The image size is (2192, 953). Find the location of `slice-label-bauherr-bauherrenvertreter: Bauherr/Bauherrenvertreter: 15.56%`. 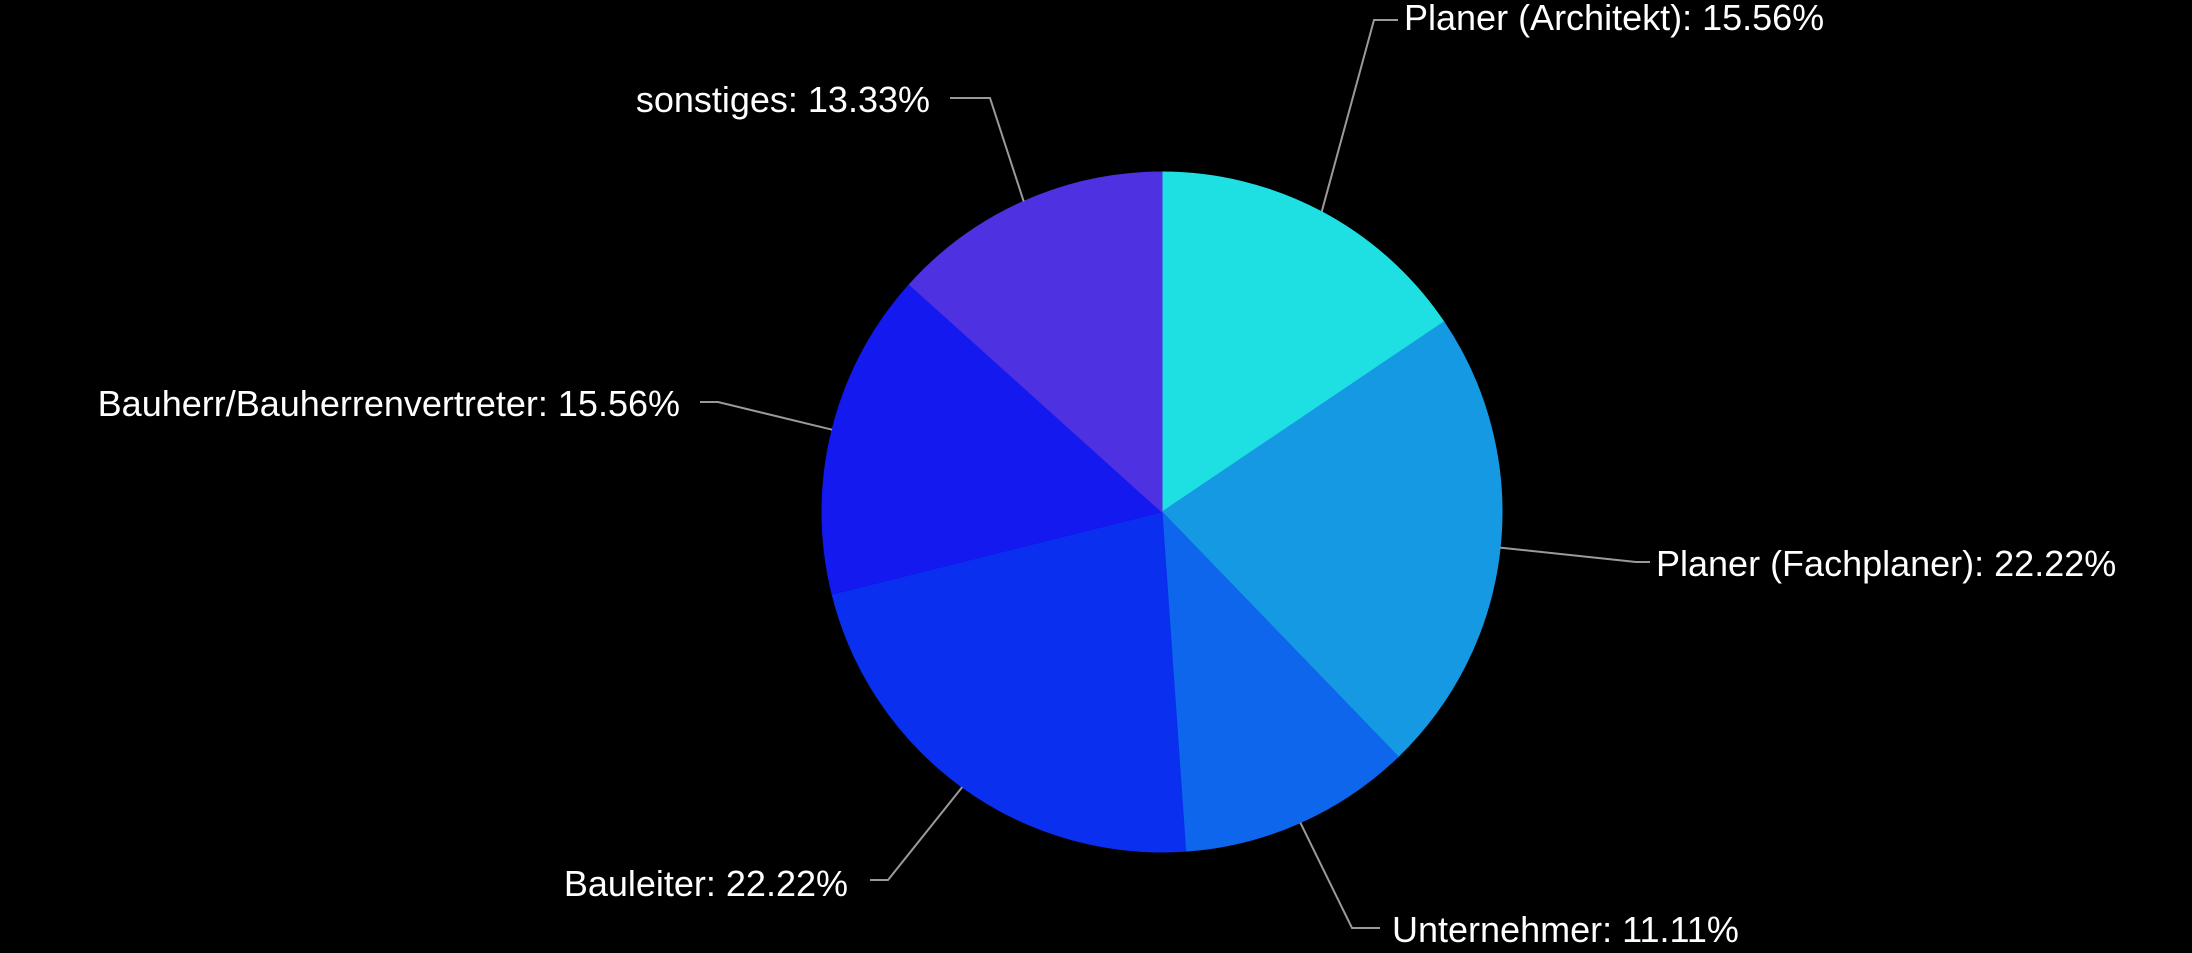

slice-label-bauherr-bauherrenvertreter: Bauherr/Bauherrenvertreter: 15.56% is located at coordinates (389, 403).